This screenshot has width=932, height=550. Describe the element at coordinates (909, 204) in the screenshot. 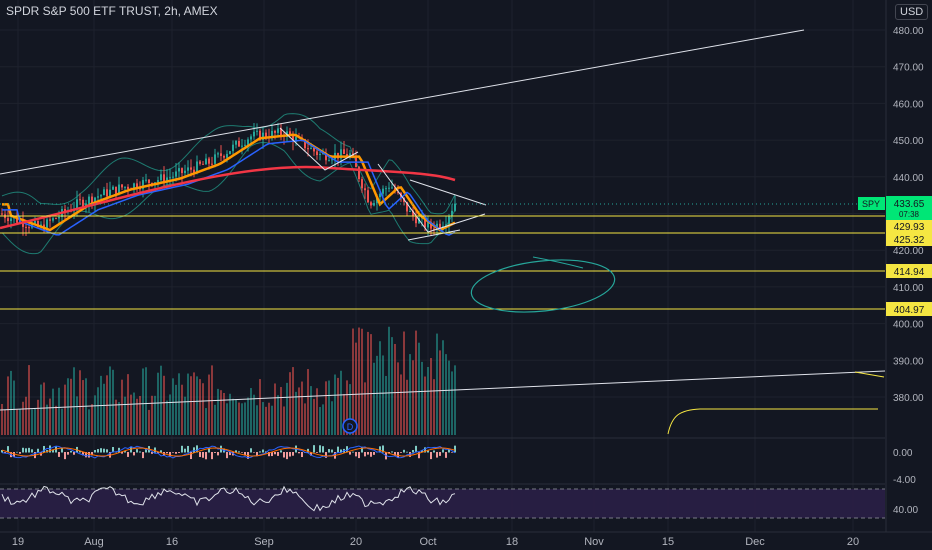

I see `last-price-value: 433.65` at that location.